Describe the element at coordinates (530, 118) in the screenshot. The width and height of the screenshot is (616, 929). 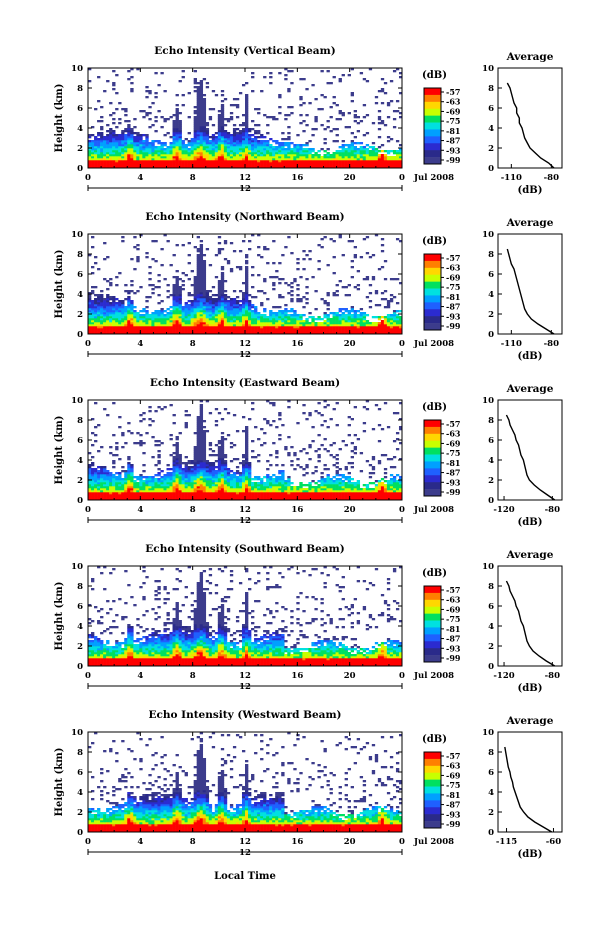
I see `profile-frame` at that location.